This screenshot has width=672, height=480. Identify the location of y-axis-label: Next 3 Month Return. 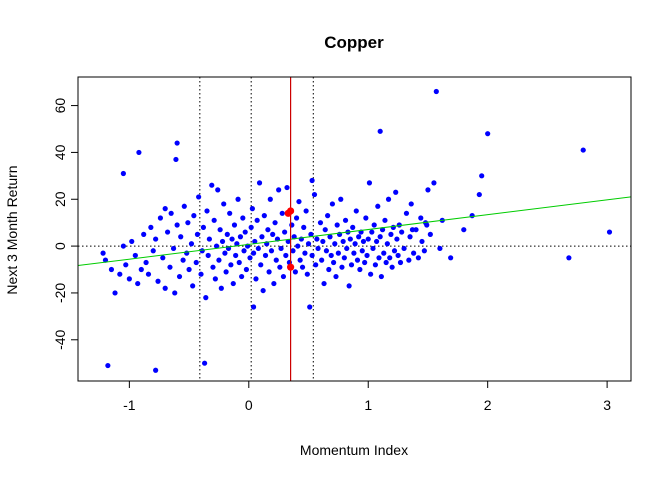
(12, 229).